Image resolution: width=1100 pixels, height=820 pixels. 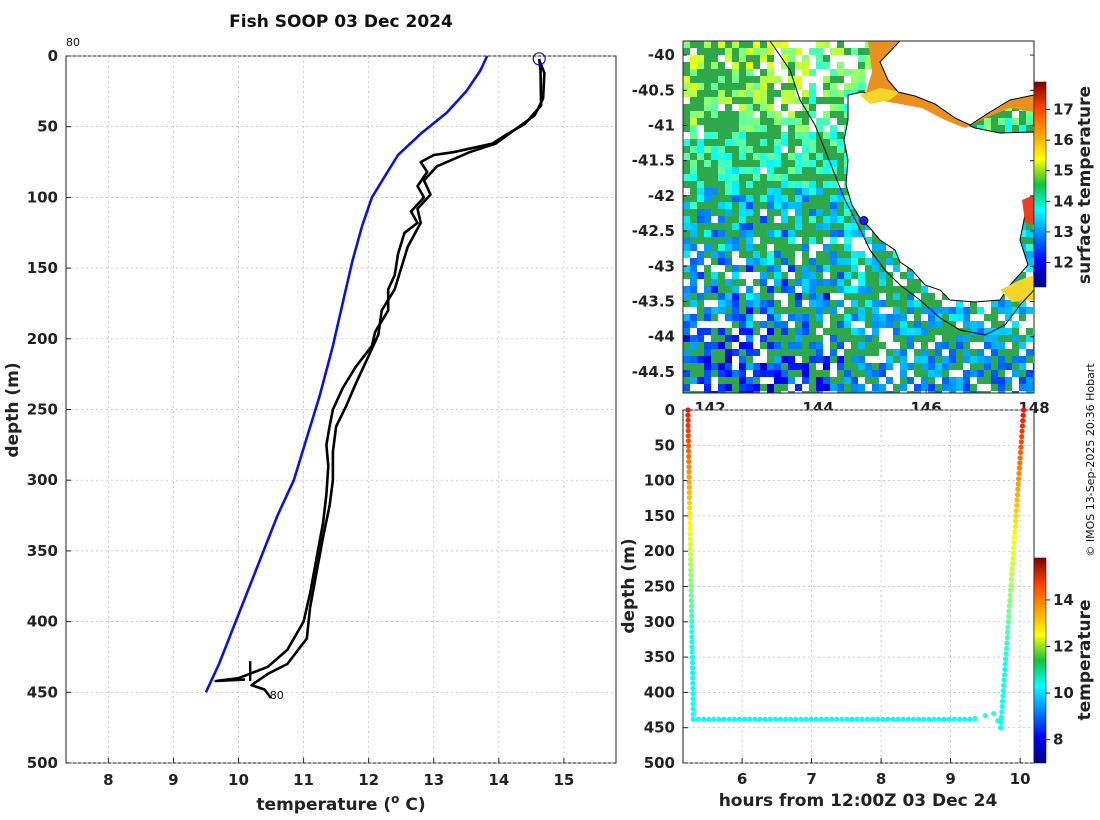 What do you see at coordinates (303, 780) in the screenshot?
I see `x-tick-label: 11` at bounding box center [303, 780].